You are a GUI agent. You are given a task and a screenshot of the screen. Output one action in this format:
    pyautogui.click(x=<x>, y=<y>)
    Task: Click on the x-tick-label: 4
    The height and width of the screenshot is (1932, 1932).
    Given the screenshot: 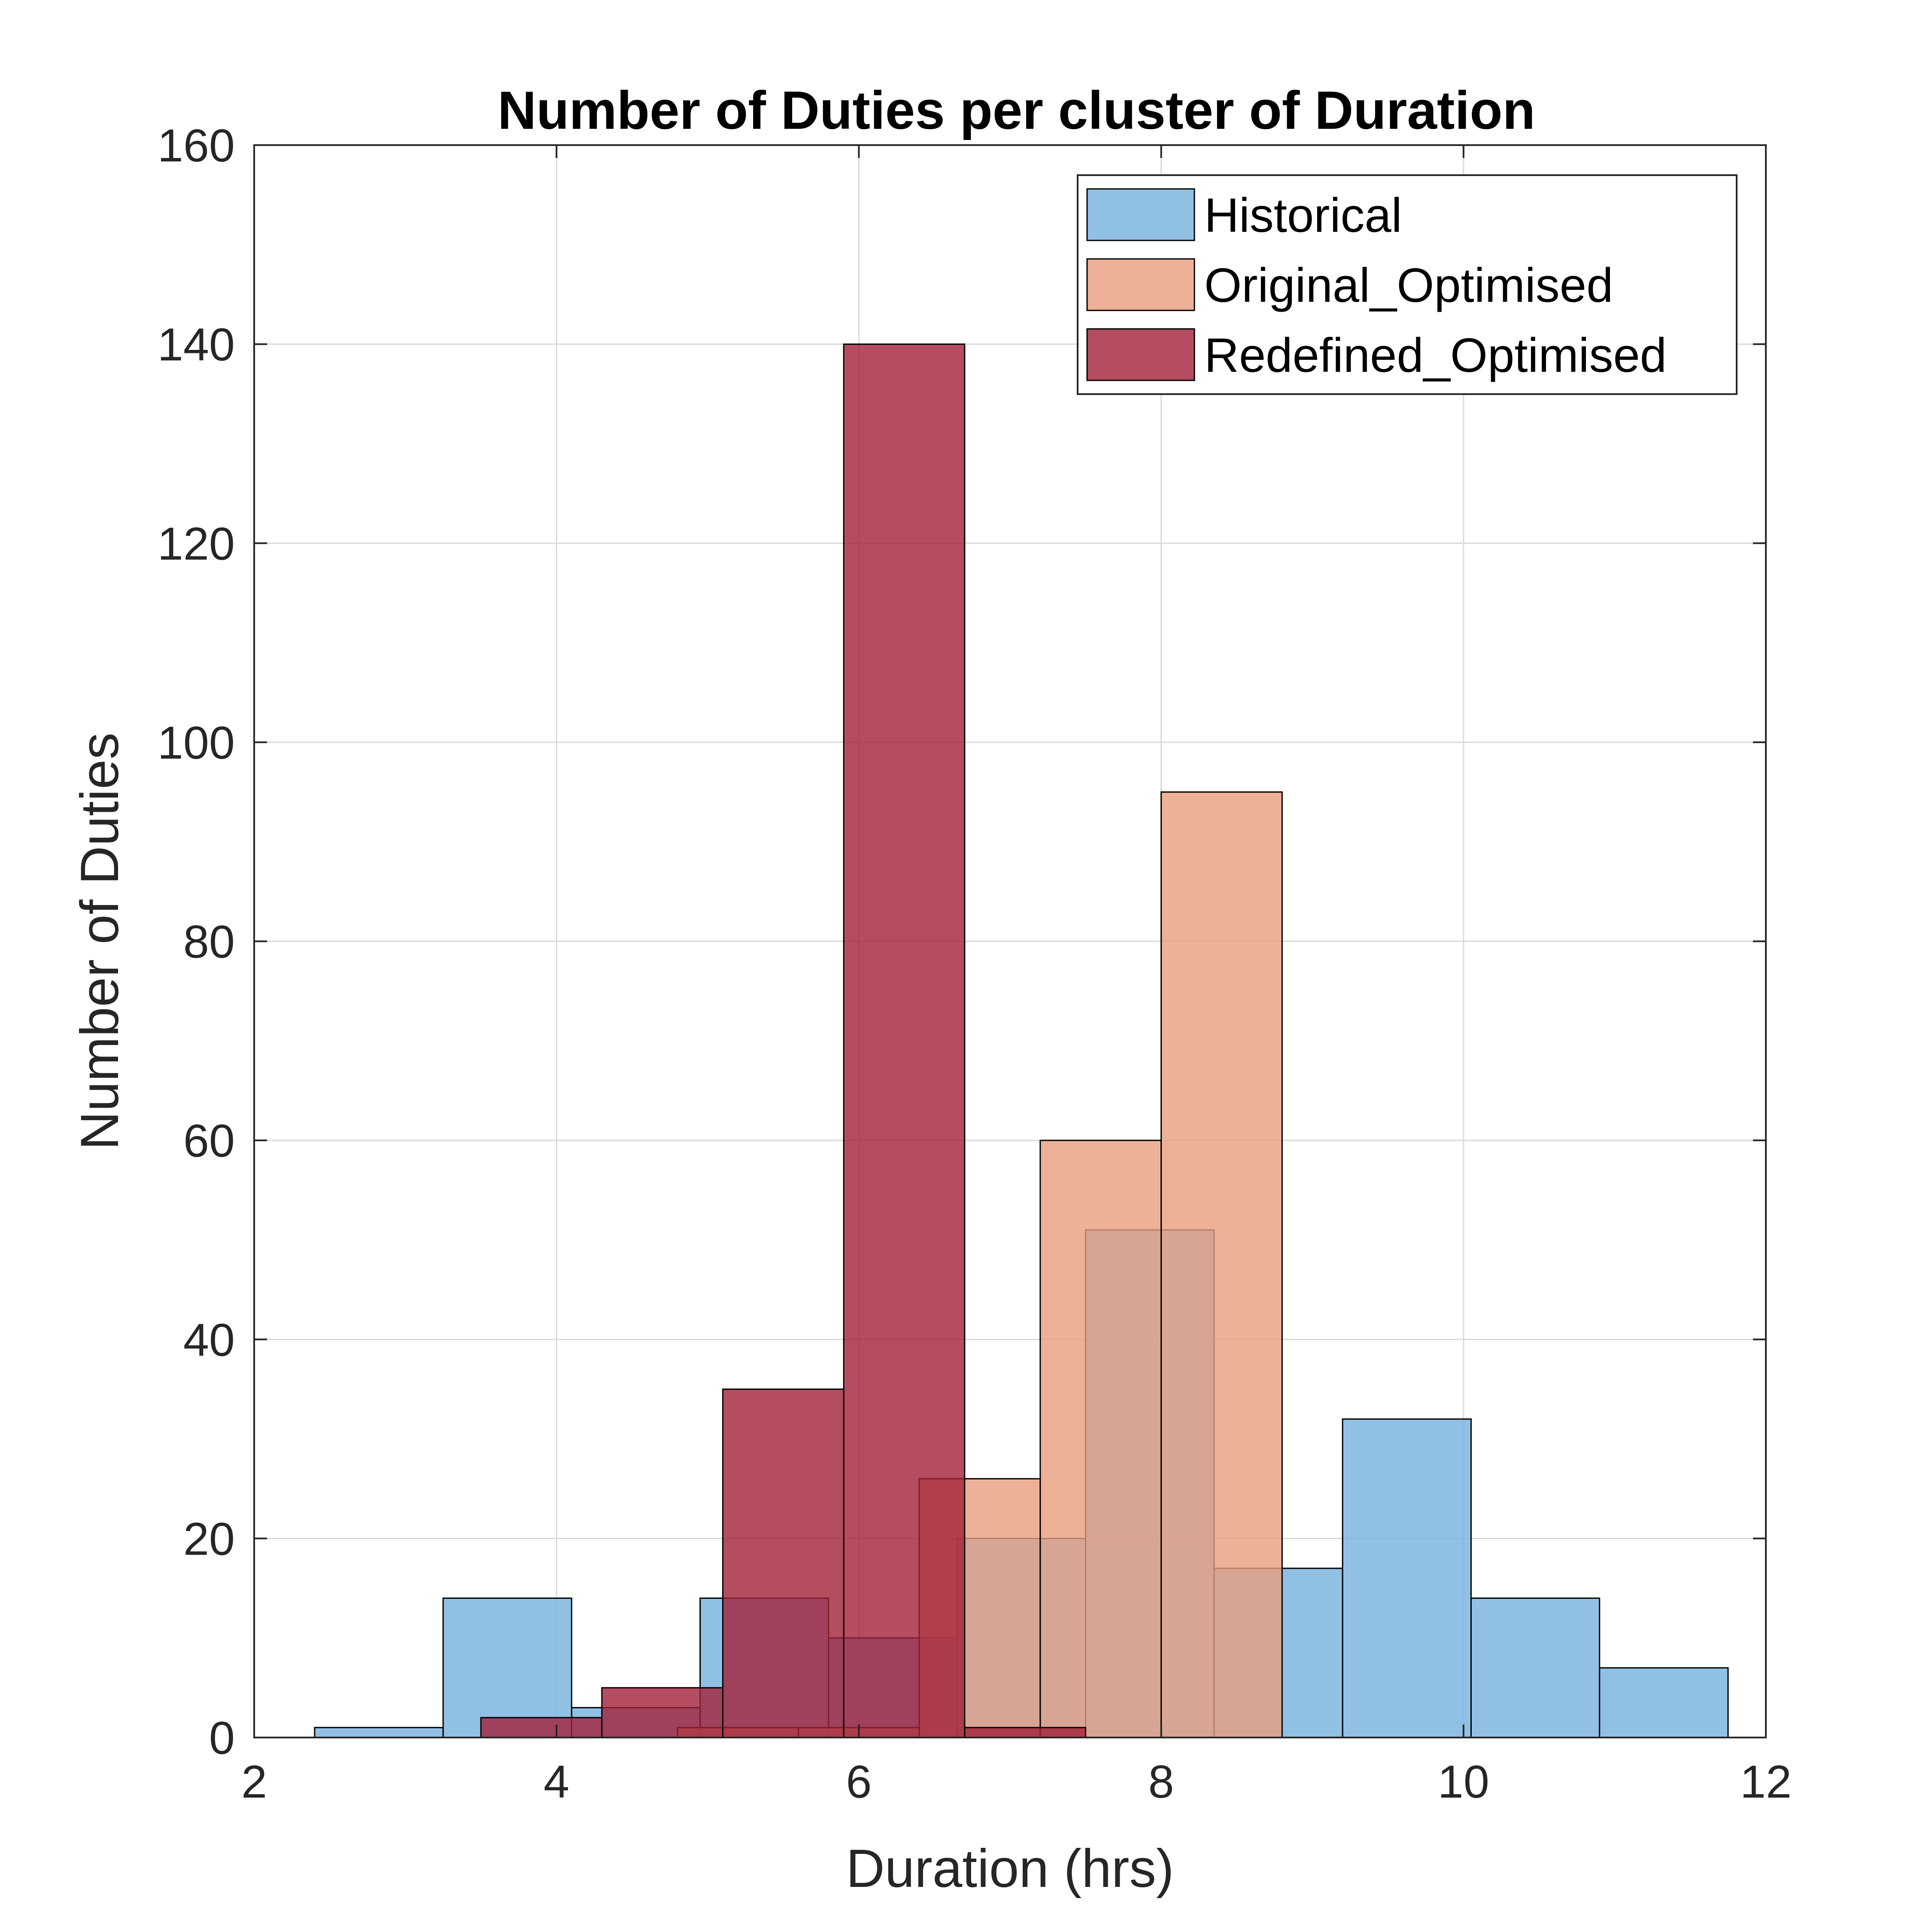 What is the action you would take?
    pyautogui.click(x=556, y=1782)
    